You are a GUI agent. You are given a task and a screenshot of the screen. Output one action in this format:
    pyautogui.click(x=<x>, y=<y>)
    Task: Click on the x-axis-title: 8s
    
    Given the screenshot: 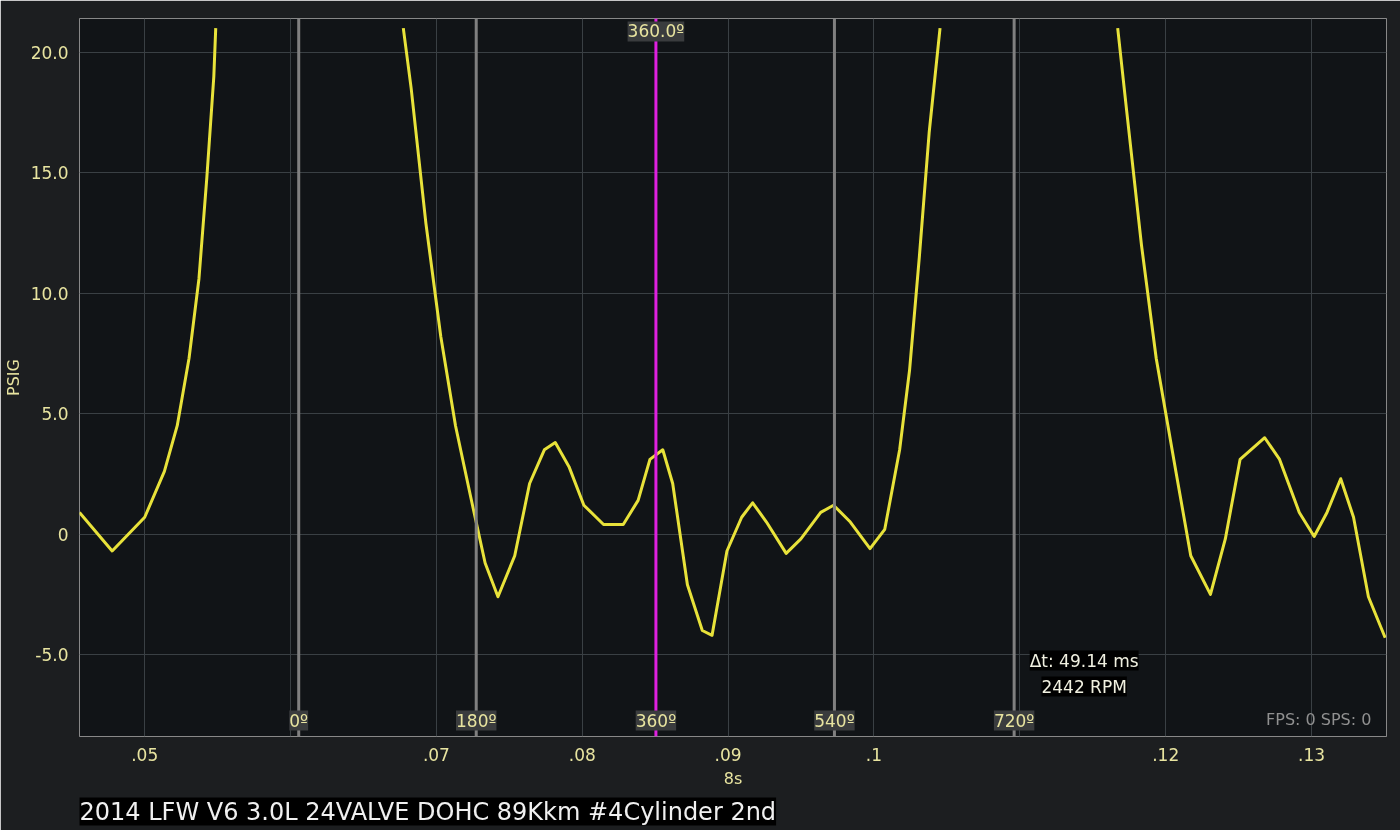 What is the action you would take?
    pyautogui.click(x=733, y=778)
    